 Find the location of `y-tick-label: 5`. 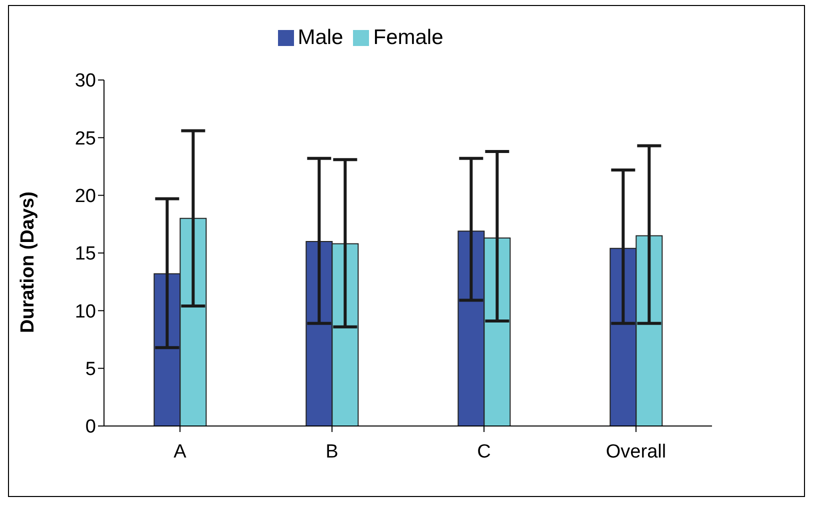

y-tick-label: 5 is located at coordinates (90, 369).